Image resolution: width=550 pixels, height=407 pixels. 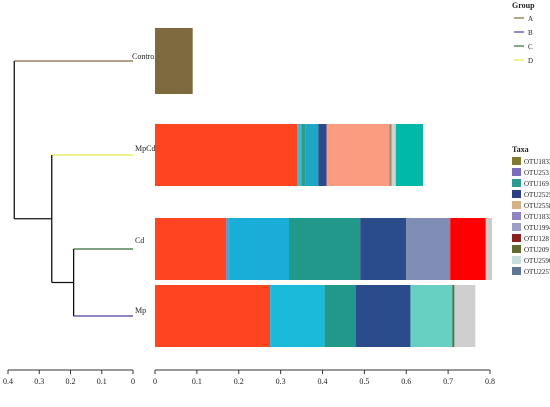 What do you see at coordinates (530, 33) in the screenshot?
I see `group-legend-label: B` at bounding box center [530, 33].